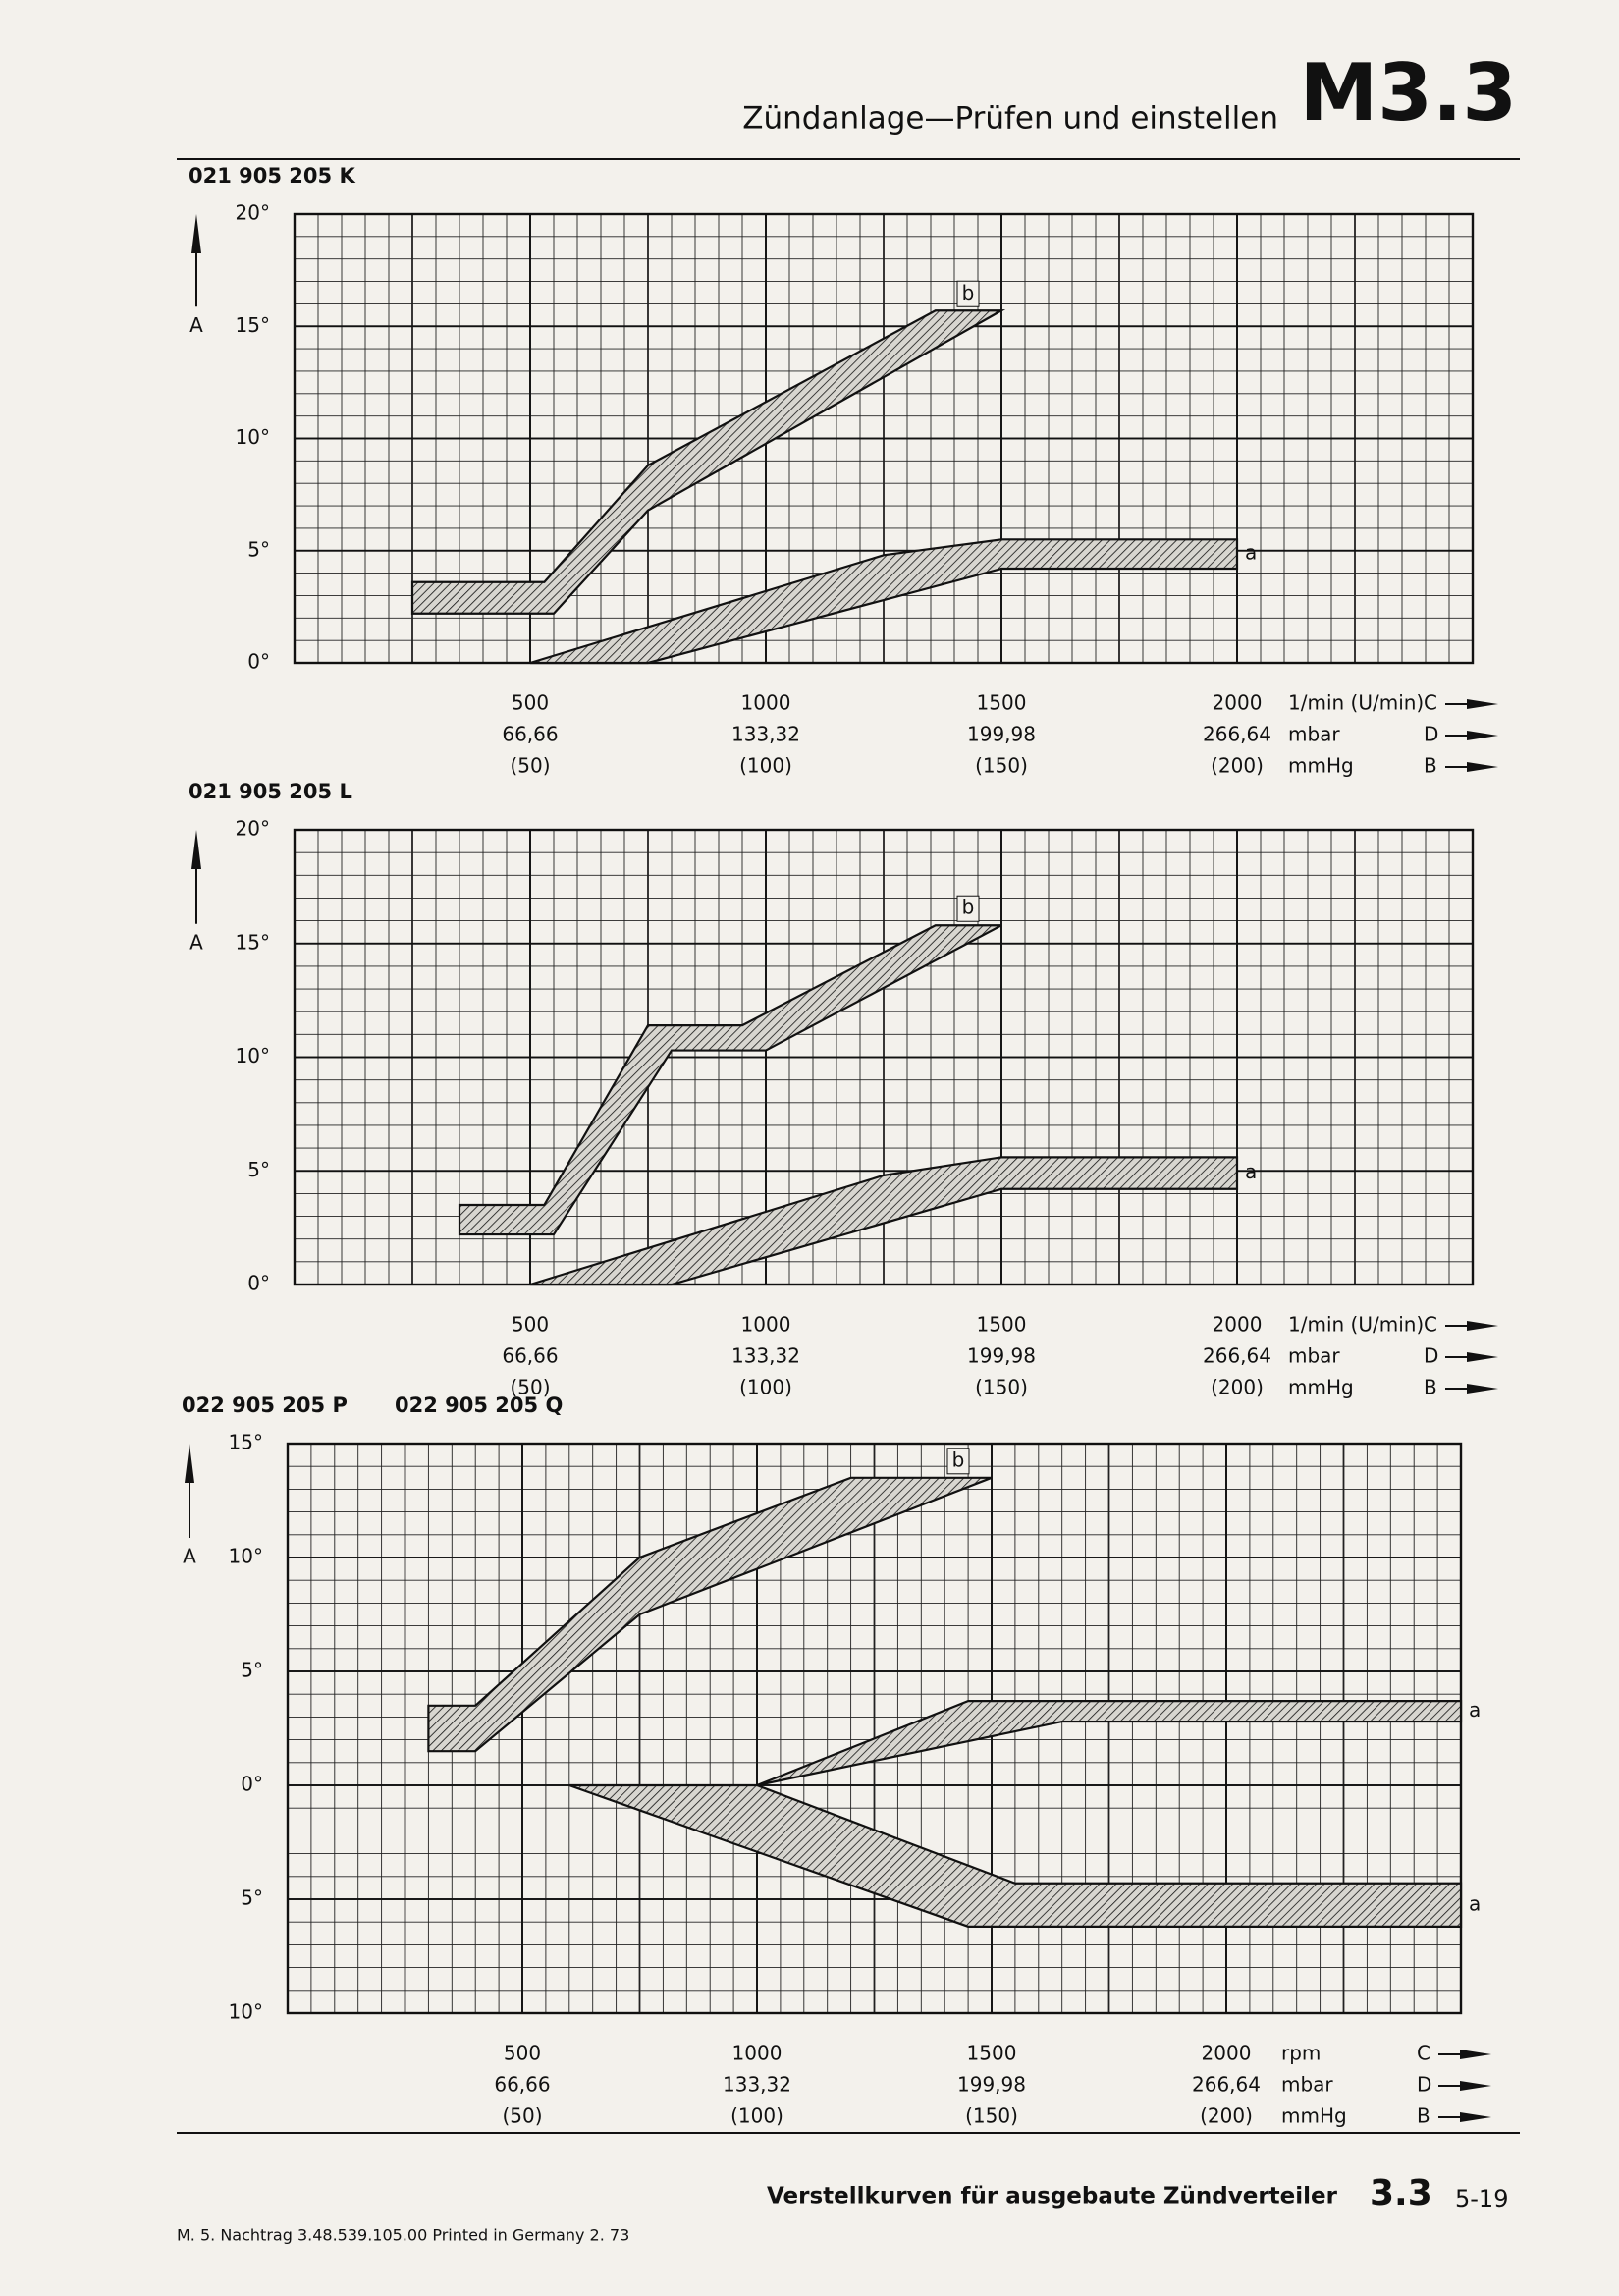  I want to click on x-unit: rpm, so click(1301, 2053).